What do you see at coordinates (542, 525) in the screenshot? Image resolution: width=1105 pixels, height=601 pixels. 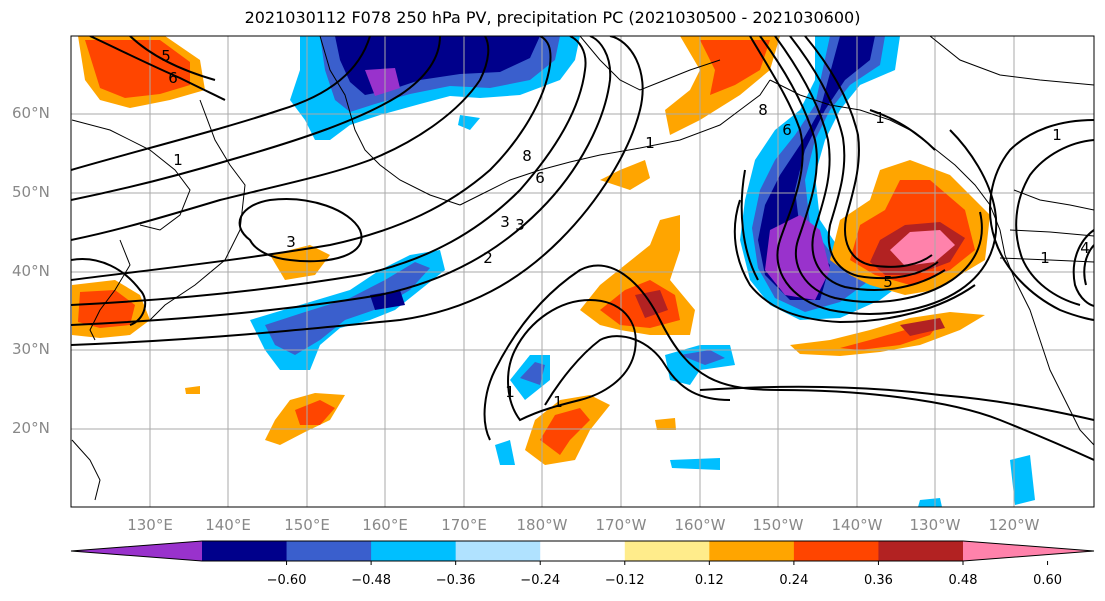 I see `lon-label-180w: 180°W` at bounding box center [542, 525].